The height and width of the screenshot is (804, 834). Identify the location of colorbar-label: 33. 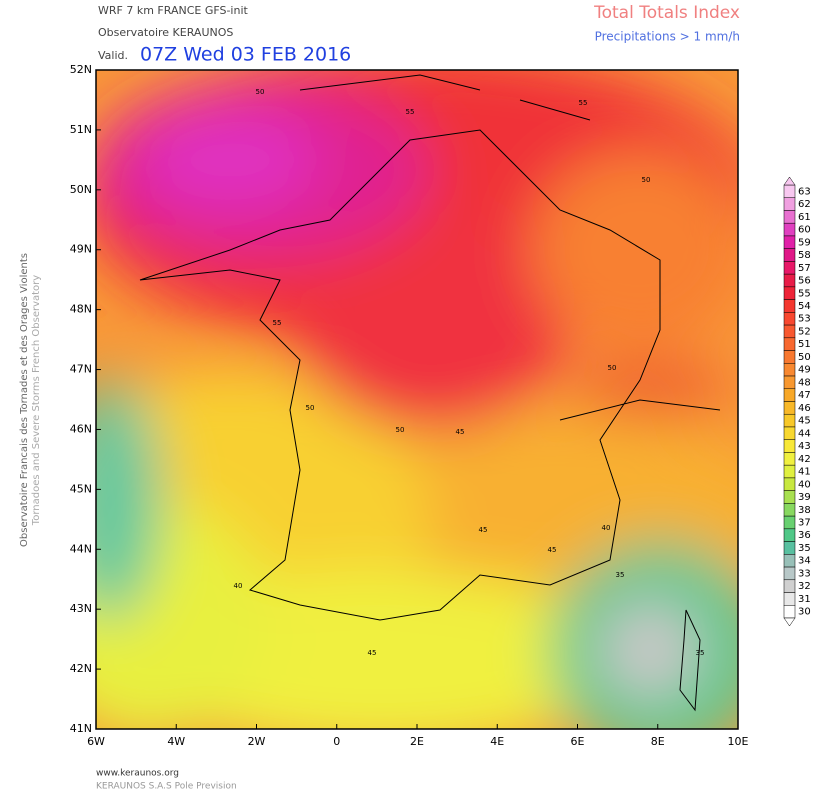
(804, 573).